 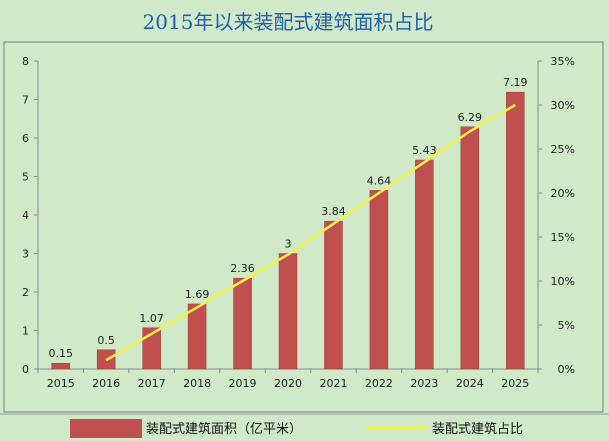 I want to click on x-tick-label: 2018, so click(x=197, y=383).